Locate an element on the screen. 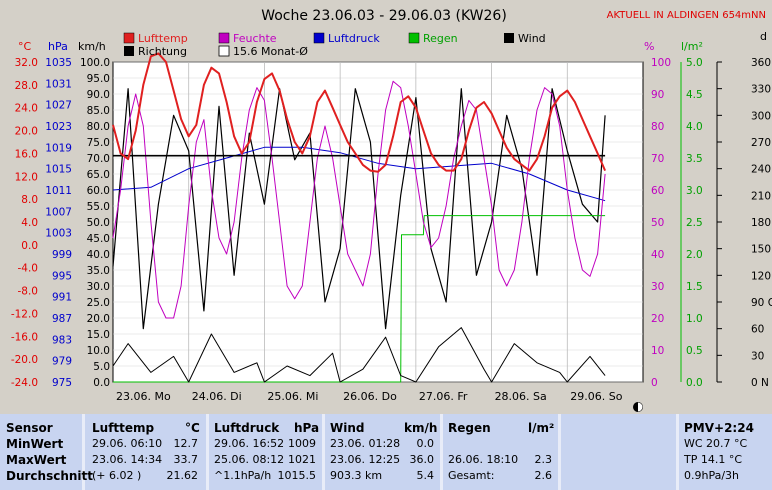 The width and height of the screenshot is (772, 490). rain-axis-tick-label: 1.0 is located at coordinates (694, 319).